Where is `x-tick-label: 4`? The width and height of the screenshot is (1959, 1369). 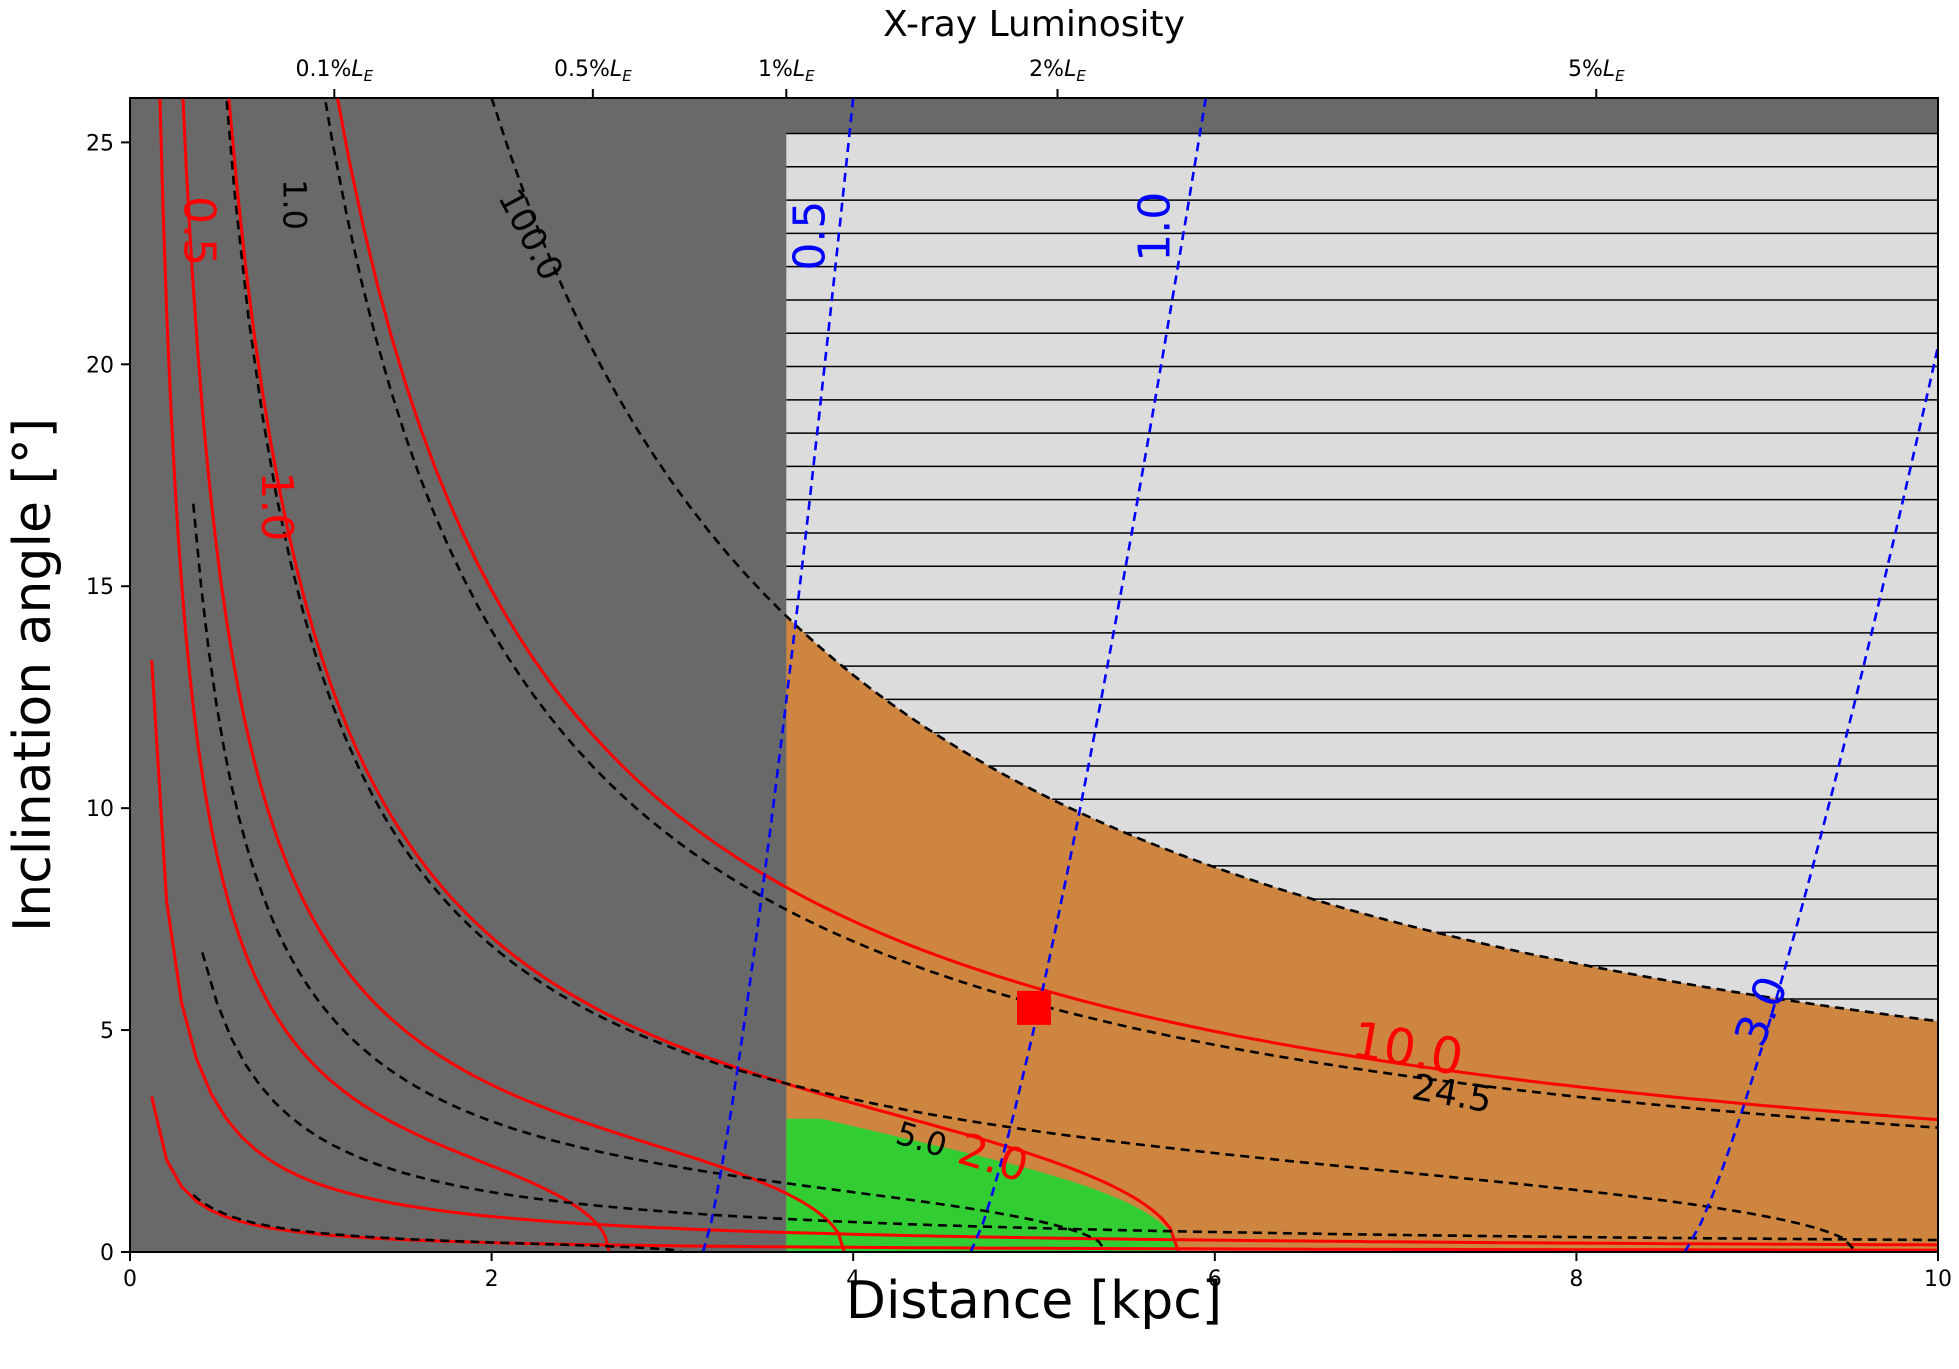 x-tick-label: 4 is located at coordinates (853, 1279).